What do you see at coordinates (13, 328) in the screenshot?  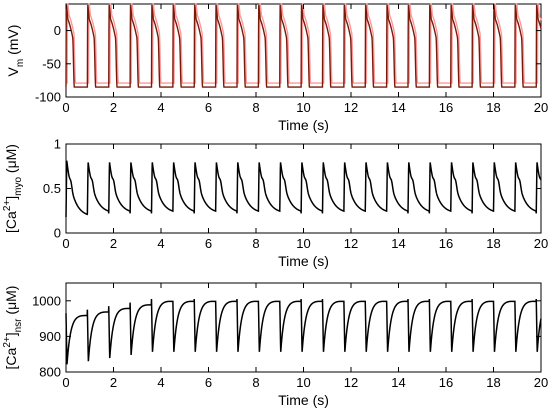 I see `y-axis-label: [Ca2+]nsr (μM)` at bounding box center [13, 328].